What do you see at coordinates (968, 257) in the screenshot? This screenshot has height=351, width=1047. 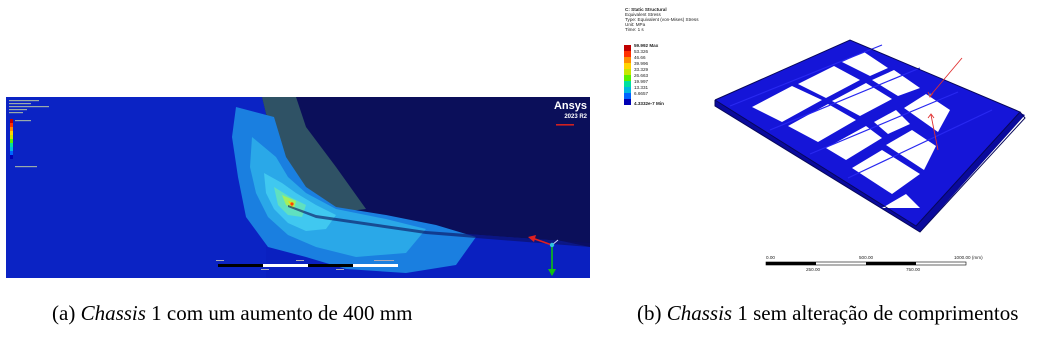 I see `scale-label-1000: 1000.00 (mm)` at bounding box center [968, 257].